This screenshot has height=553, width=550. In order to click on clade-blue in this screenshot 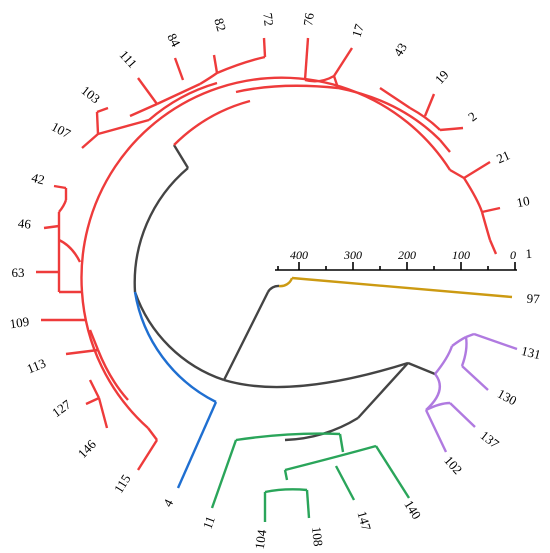, I will do `click(175, 390)`.